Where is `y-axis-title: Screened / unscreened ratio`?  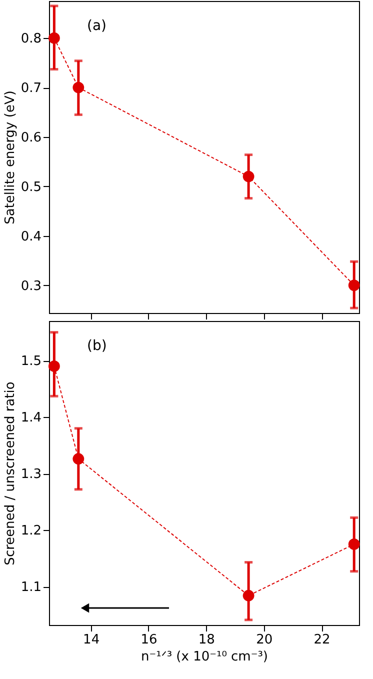
y-axis-title: Screened / unscreened ratio is located at coordinates (10, 474).